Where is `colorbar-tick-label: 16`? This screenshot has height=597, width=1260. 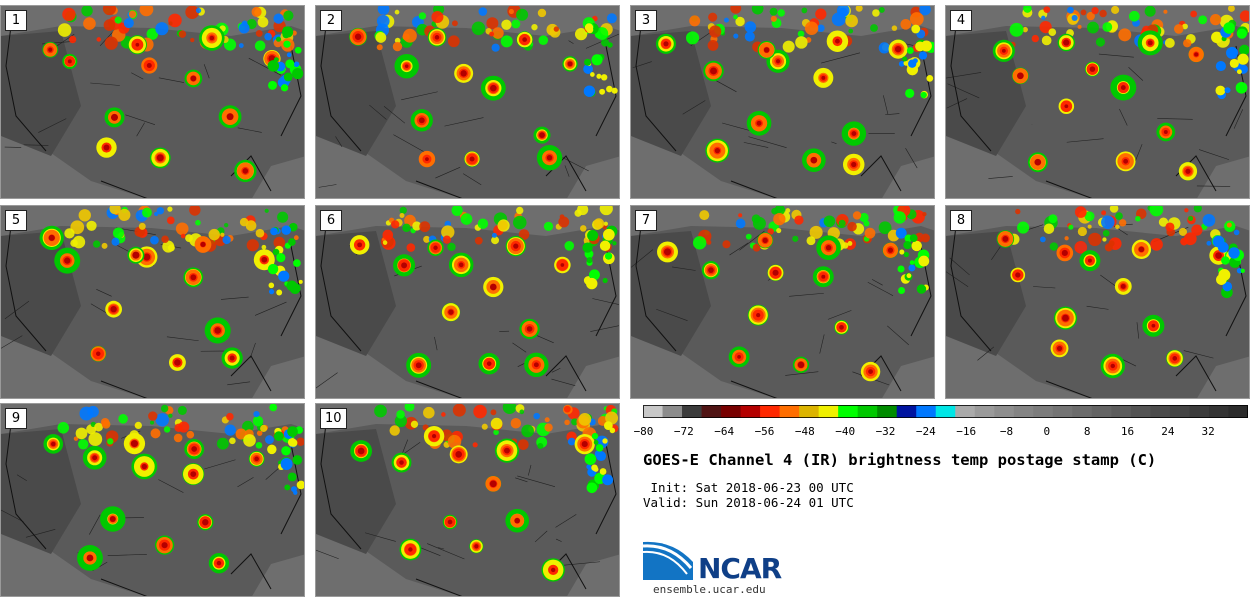 colorbar-tick-label: 16 is located at coordinates (1127, 431).